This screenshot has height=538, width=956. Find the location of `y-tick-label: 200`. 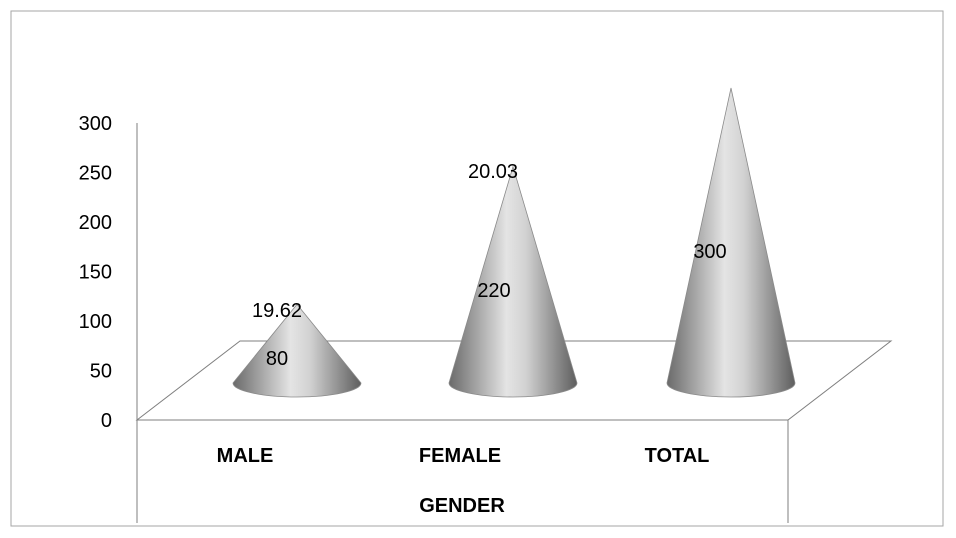

y-tick-label: 200 is located at coordinates (95, 223).